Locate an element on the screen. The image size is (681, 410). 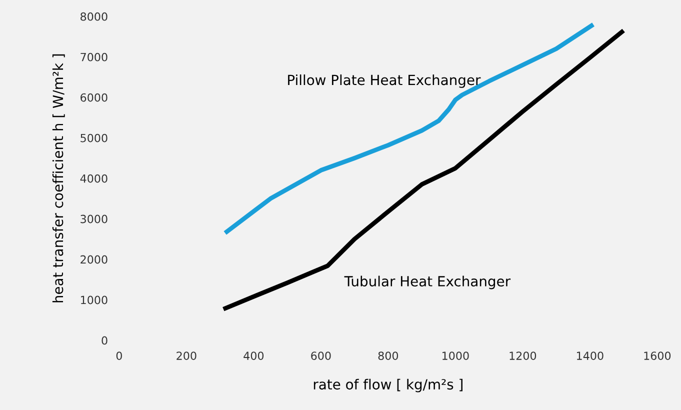
x-tick-label: 200 is located at coordinates (186, 356).